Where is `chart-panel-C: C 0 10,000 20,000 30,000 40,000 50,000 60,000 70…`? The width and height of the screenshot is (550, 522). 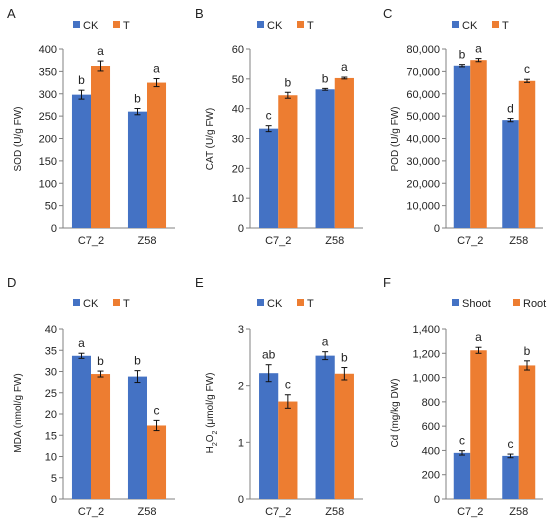 chart-panel-C: C 0 10,000 20,000 30,000 40,000 50,000 60,000 70… is located at coordinates (463, 126).